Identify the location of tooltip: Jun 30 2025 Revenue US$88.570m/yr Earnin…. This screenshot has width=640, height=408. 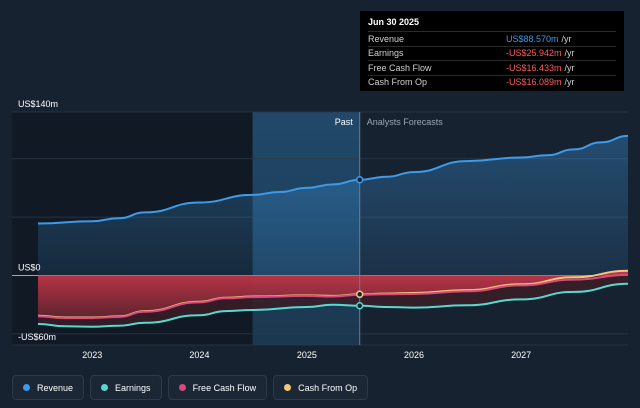
(492, 51).